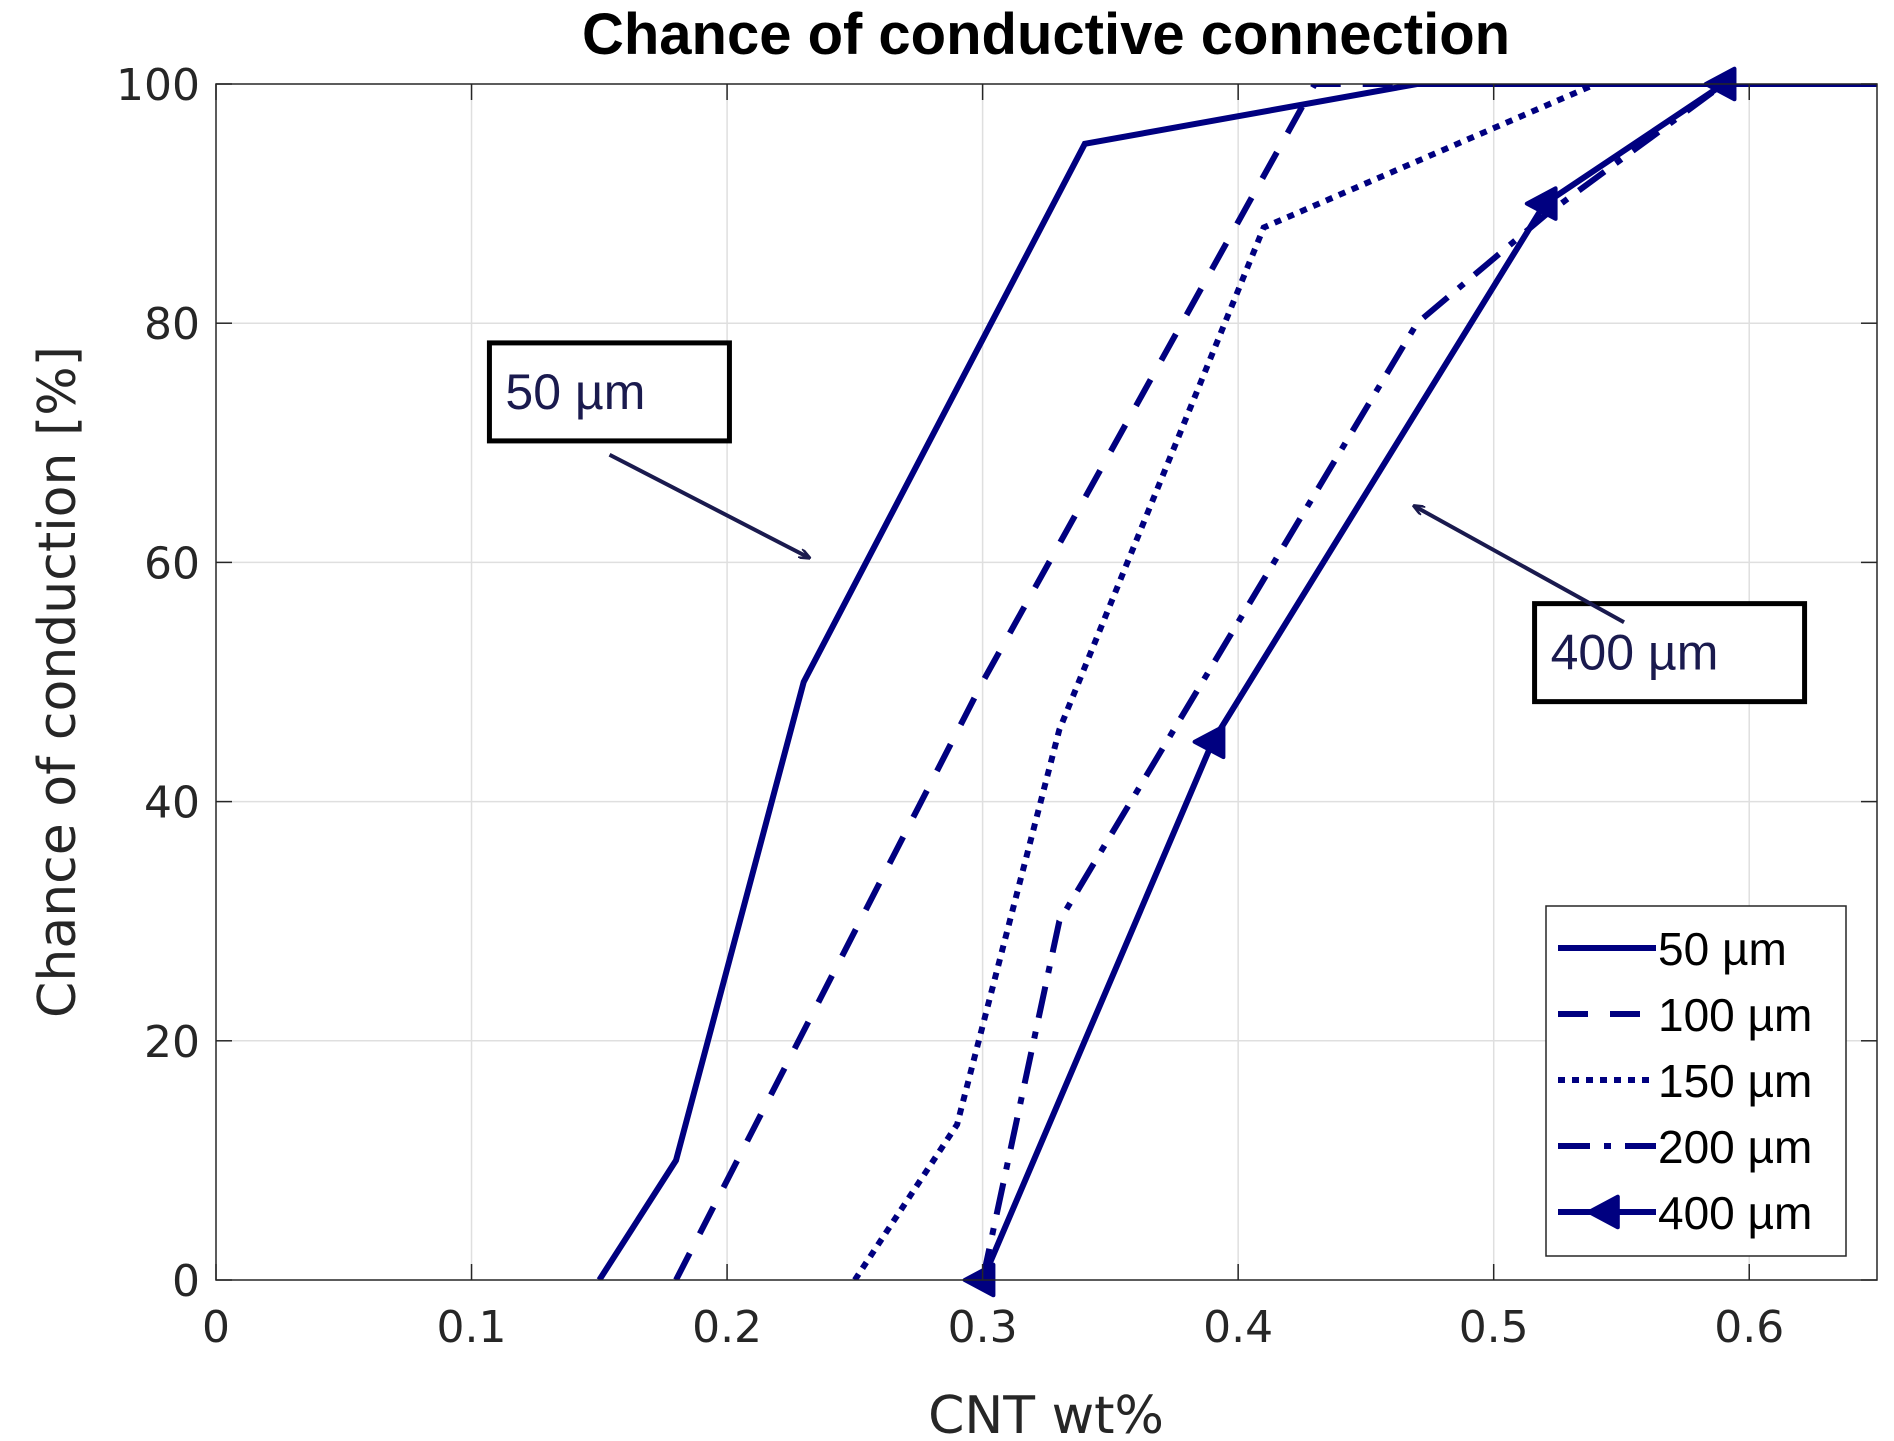 The image size is (1894, 1441). I want to click on x-tick-label: 0.5, so click(1494, 1327).